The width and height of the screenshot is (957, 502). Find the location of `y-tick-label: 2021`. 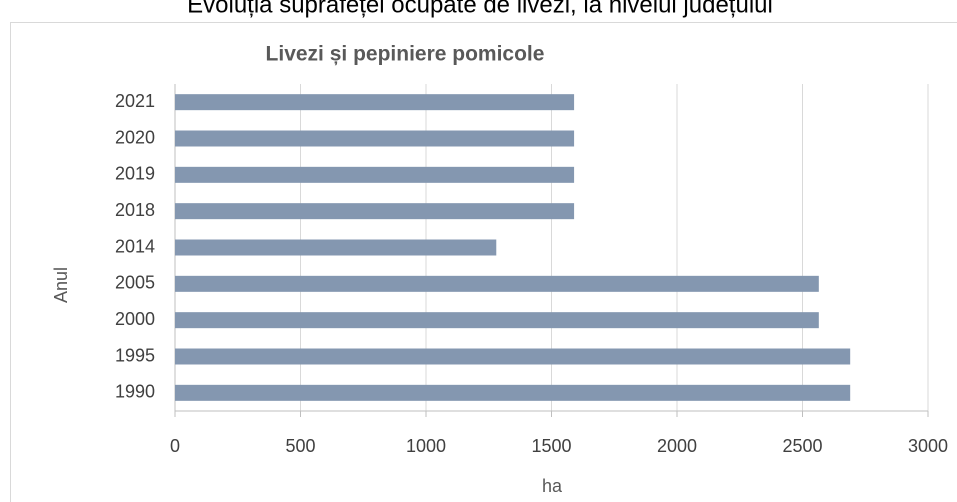

y-tick-label: 2021 is located at coordinates (135, 101).